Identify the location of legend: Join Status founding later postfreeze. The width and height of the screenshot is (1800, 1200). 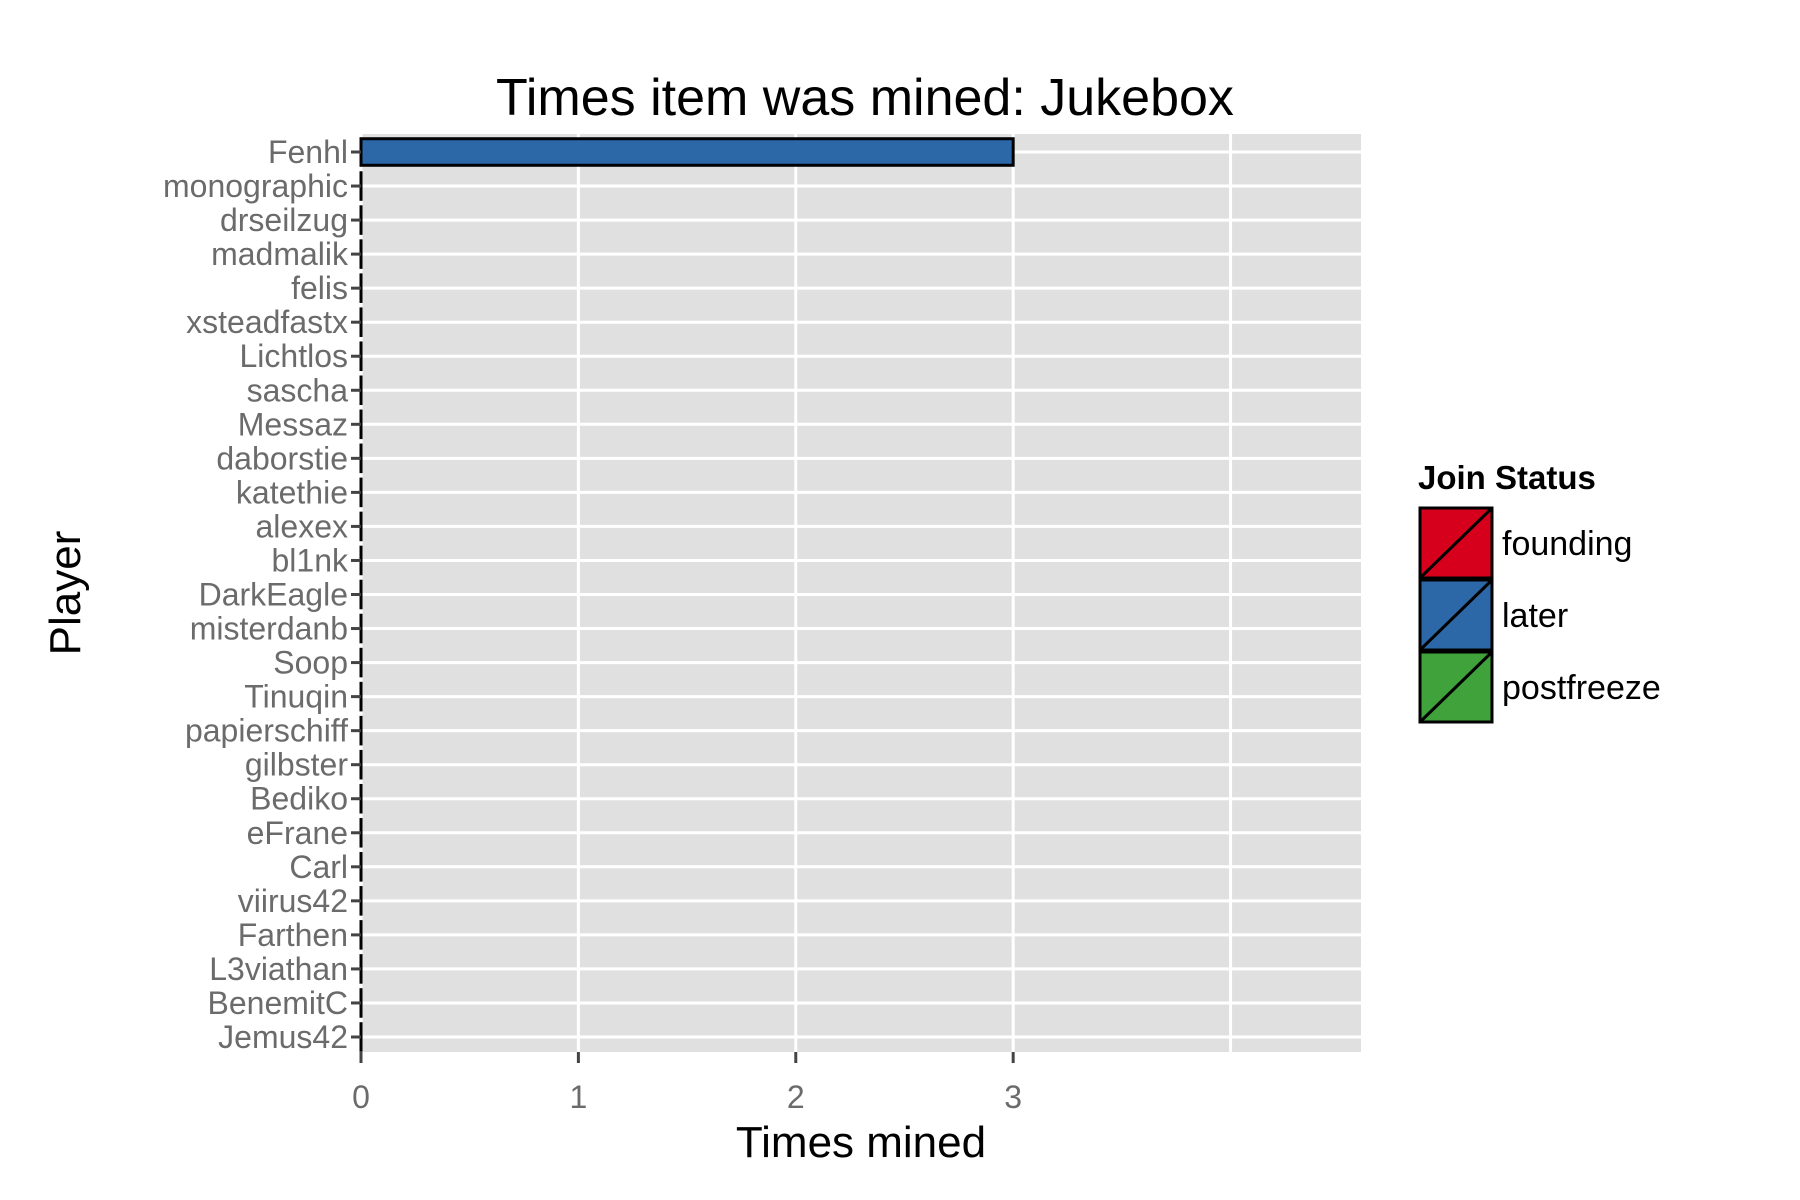
(1539, 591).